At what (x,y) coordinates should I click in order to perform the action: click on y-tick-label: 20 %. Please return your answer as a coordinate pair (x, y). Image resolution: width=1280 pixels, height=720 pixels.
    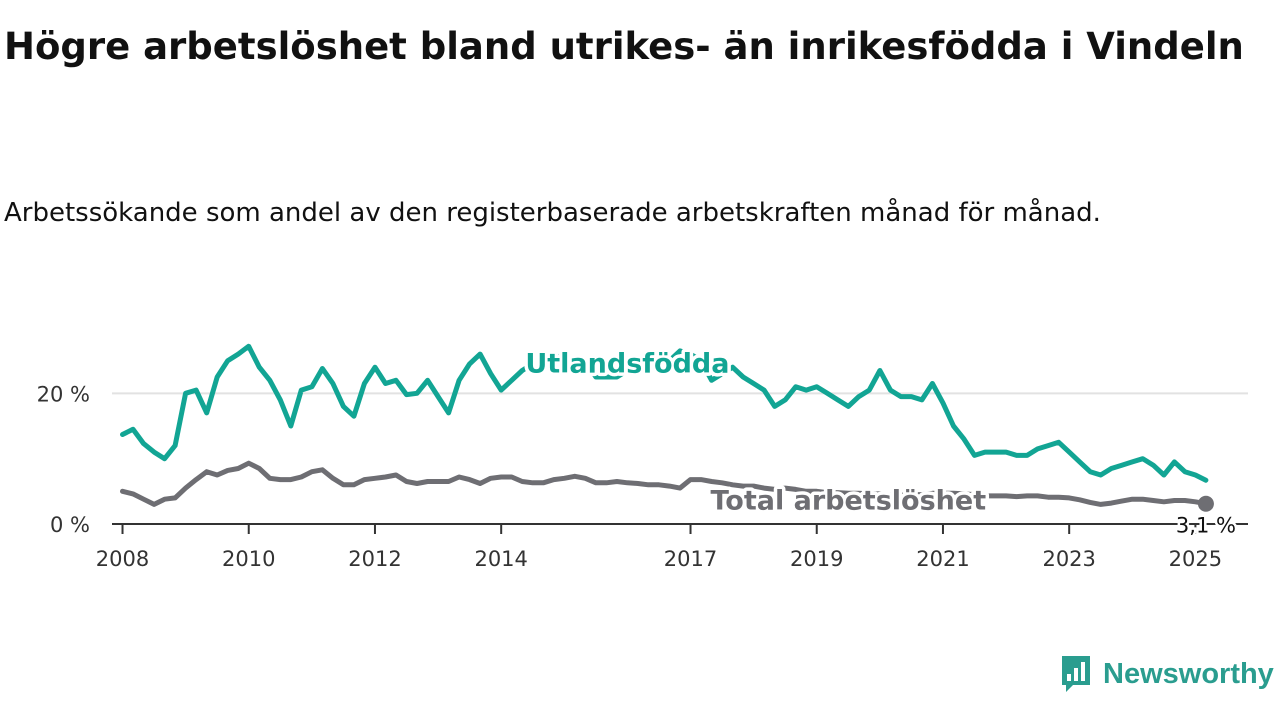
    Looking at the image, I should click on (63, 394).